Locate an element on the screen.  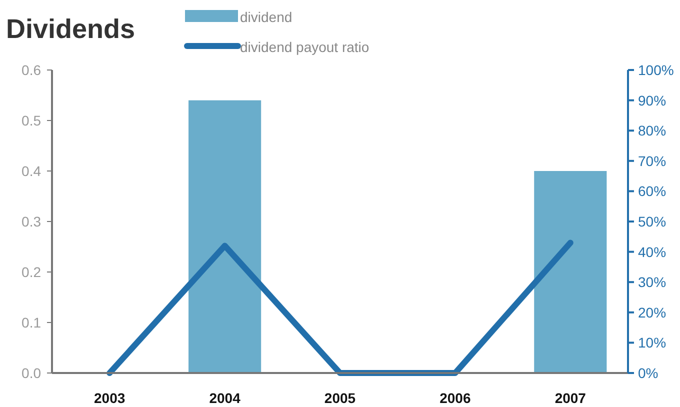
y2-tick-label: 60% is located at coordinates (652, 191).